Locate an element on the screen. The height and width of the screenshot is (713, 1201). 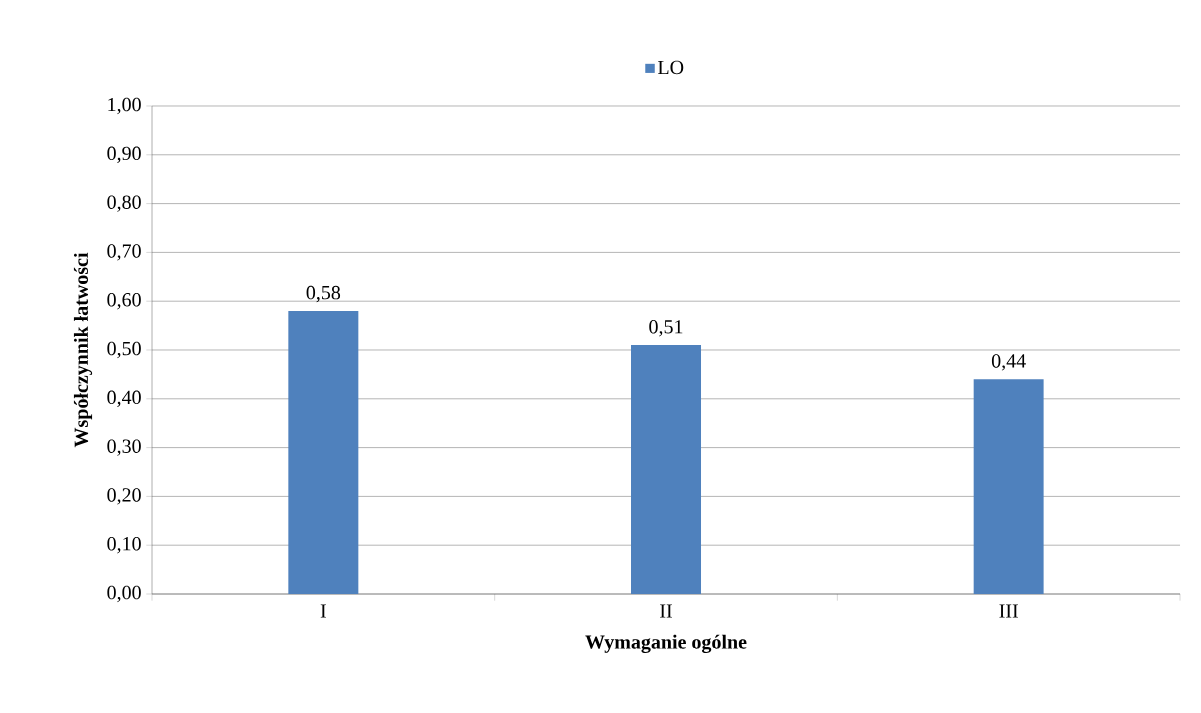
y-axis-title: Współczynnik łatwości is located at coordinates (83, 350).